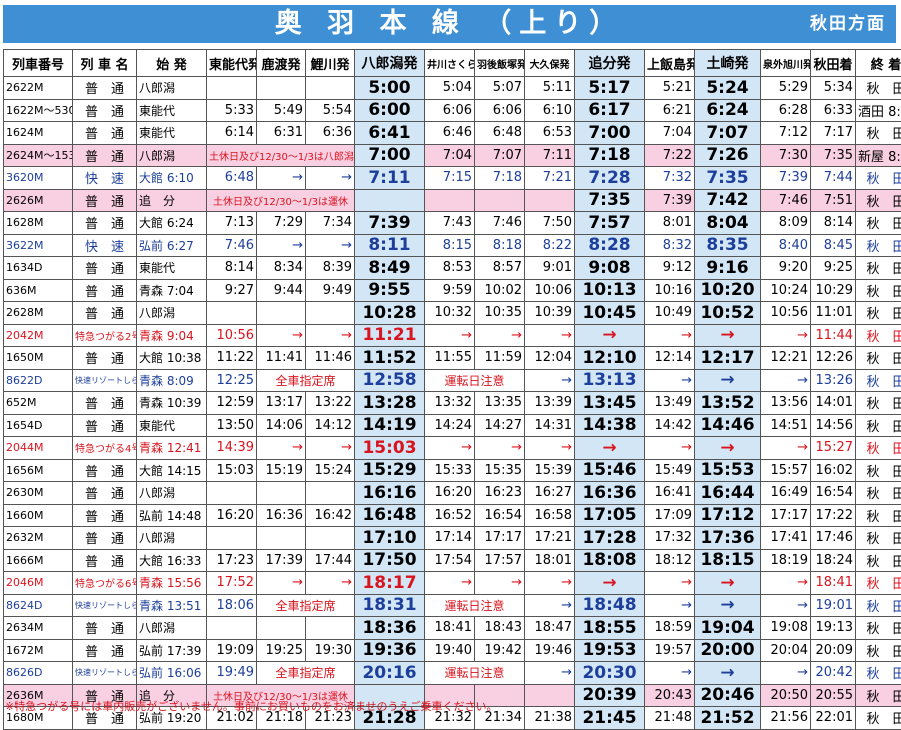  I want to click on time-cell: 16:48, so click(390, 515).